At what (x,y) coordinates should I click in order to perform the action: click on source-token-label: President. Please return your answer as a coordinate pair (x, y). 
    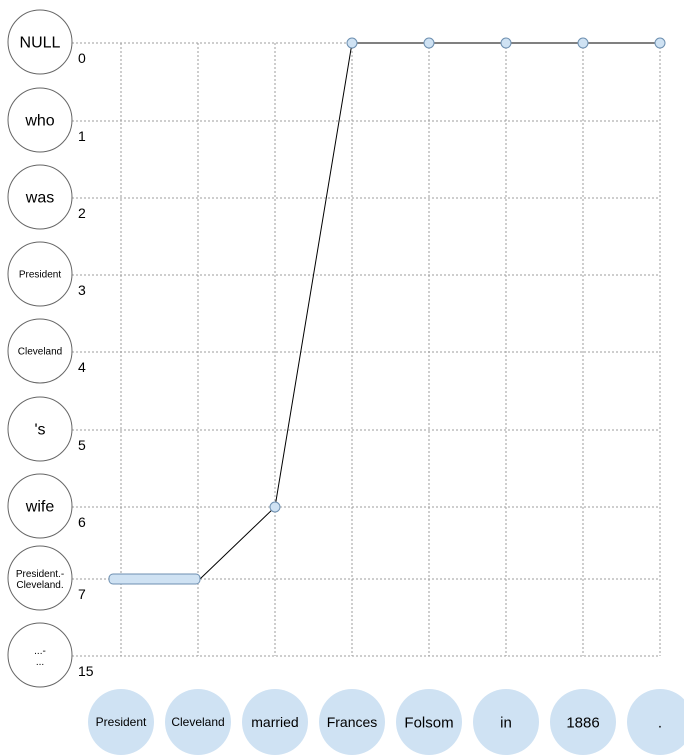
    Looking at the image, I should click on (40, 275).